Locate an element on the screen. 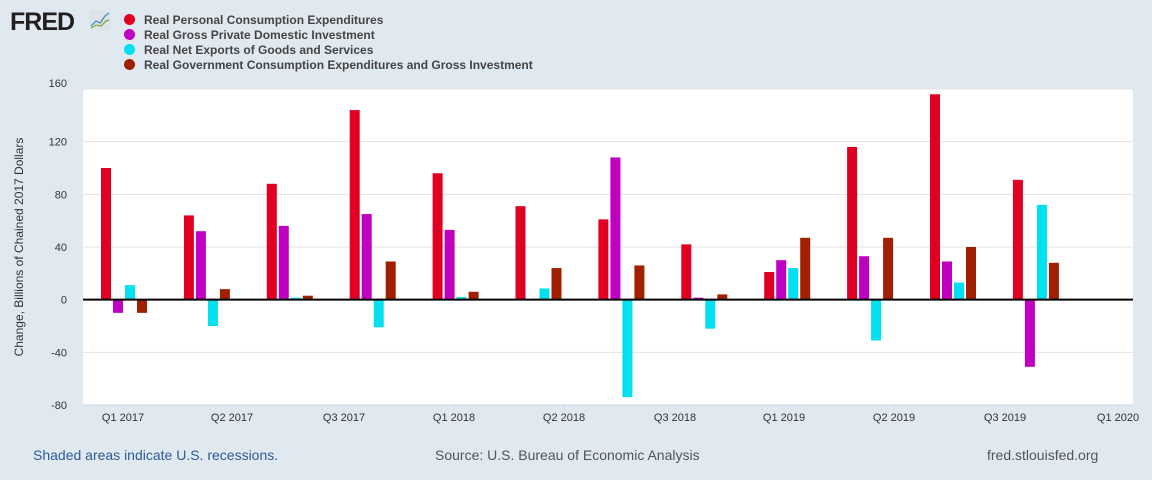  y-tick-label: 0 is located at coordinates (64, 301).